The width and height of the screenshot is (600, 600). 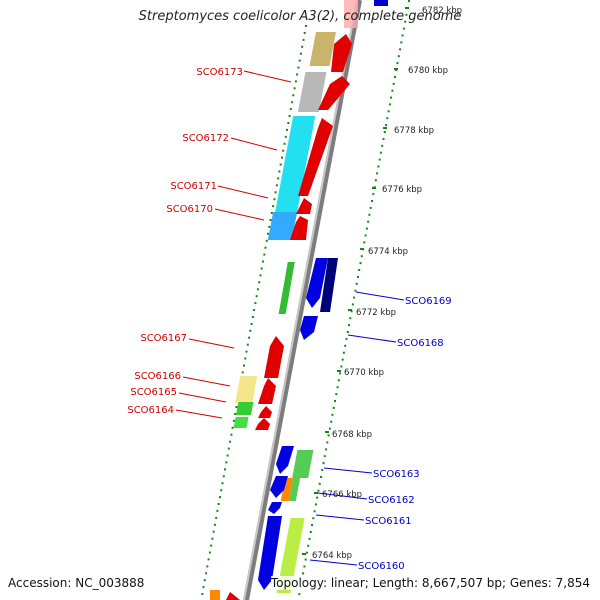 I want to click on gene-bar-faded, so click(x=351, y=14).